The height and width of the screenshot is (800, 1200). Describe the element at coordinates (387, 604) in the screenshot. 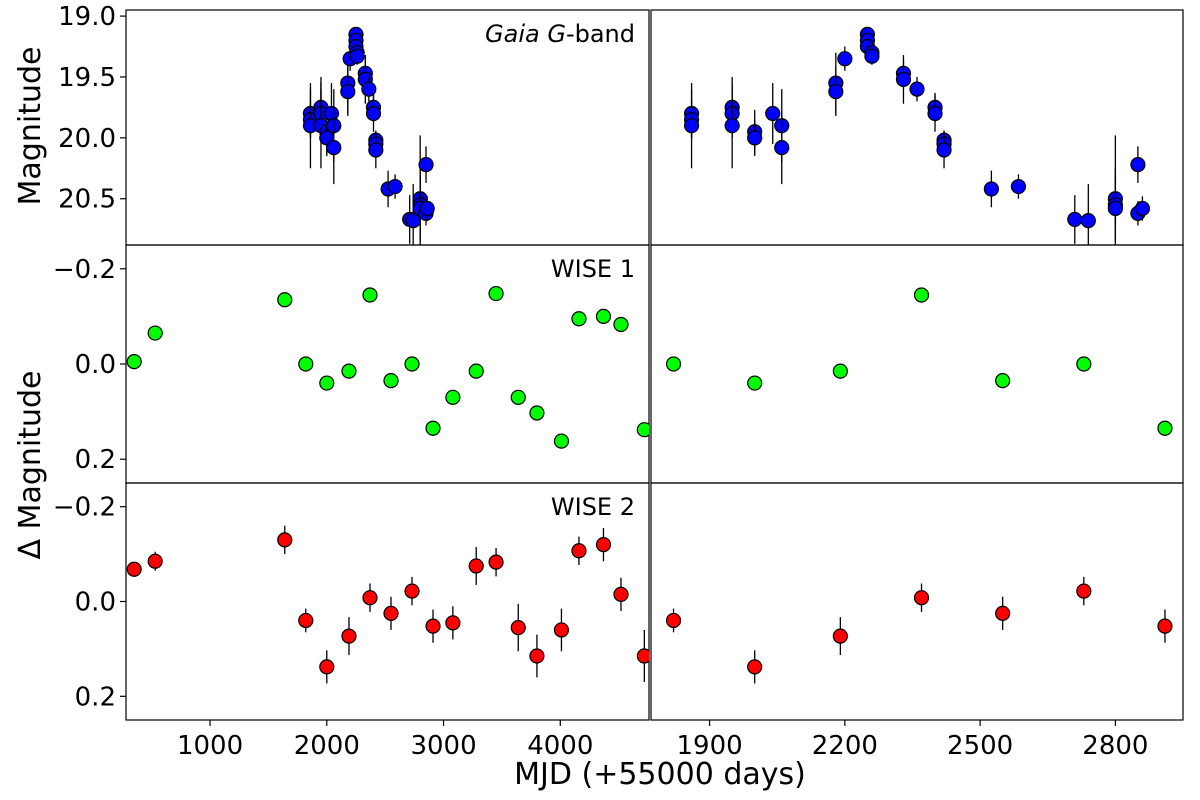

I see `series-wise2` at that location.